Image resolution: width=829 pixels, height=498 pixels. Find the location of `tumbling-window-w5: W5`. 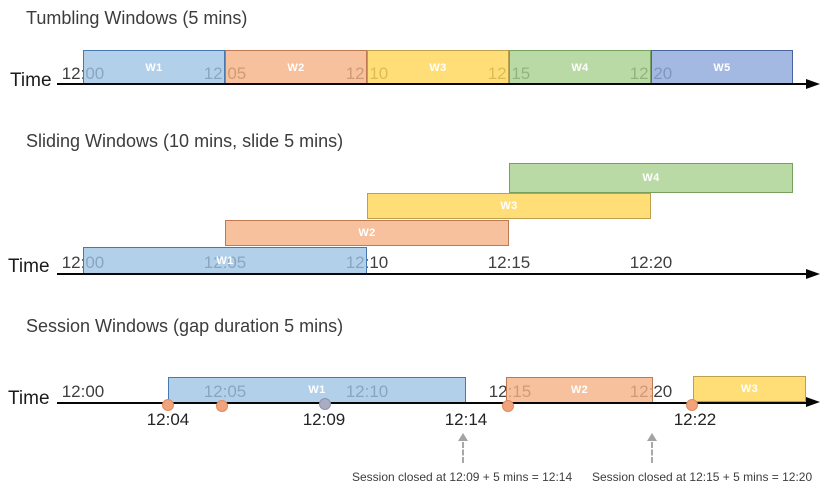

tumbling-window-w5: W5 is located at coordinates (722, 67).